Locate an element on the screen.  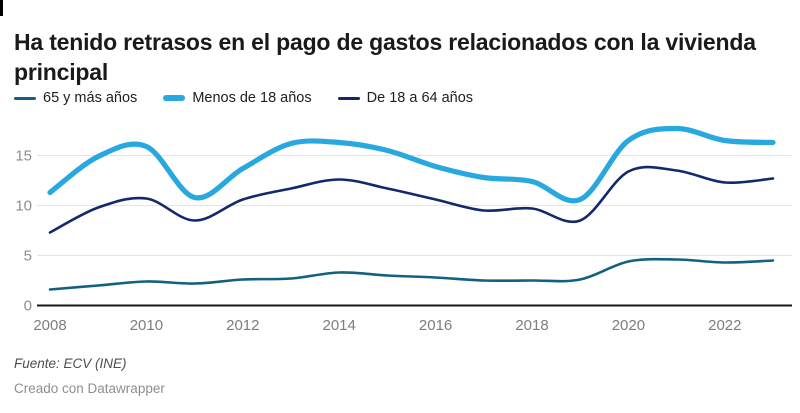
x-tick-label: 2020 is located at coordinates (628, 325).